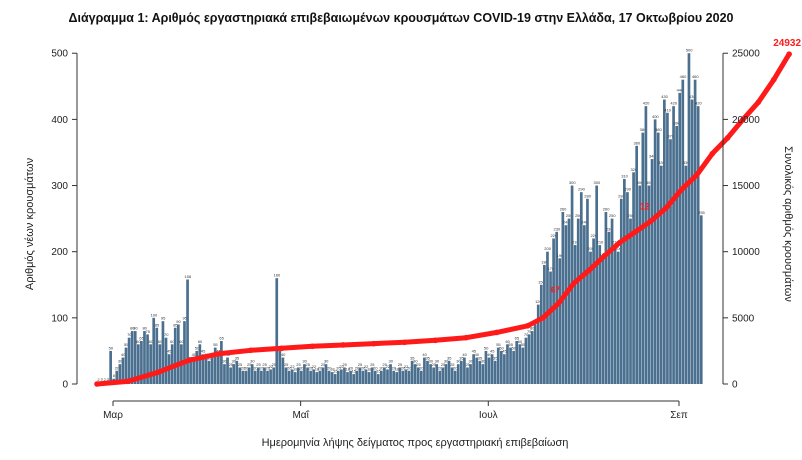 This screenshot has width=802, height=460. What do you see at coordinates (98, 379) in the screenshot?
I see `bar-value-label: 2` at bounding box center [98, 379].